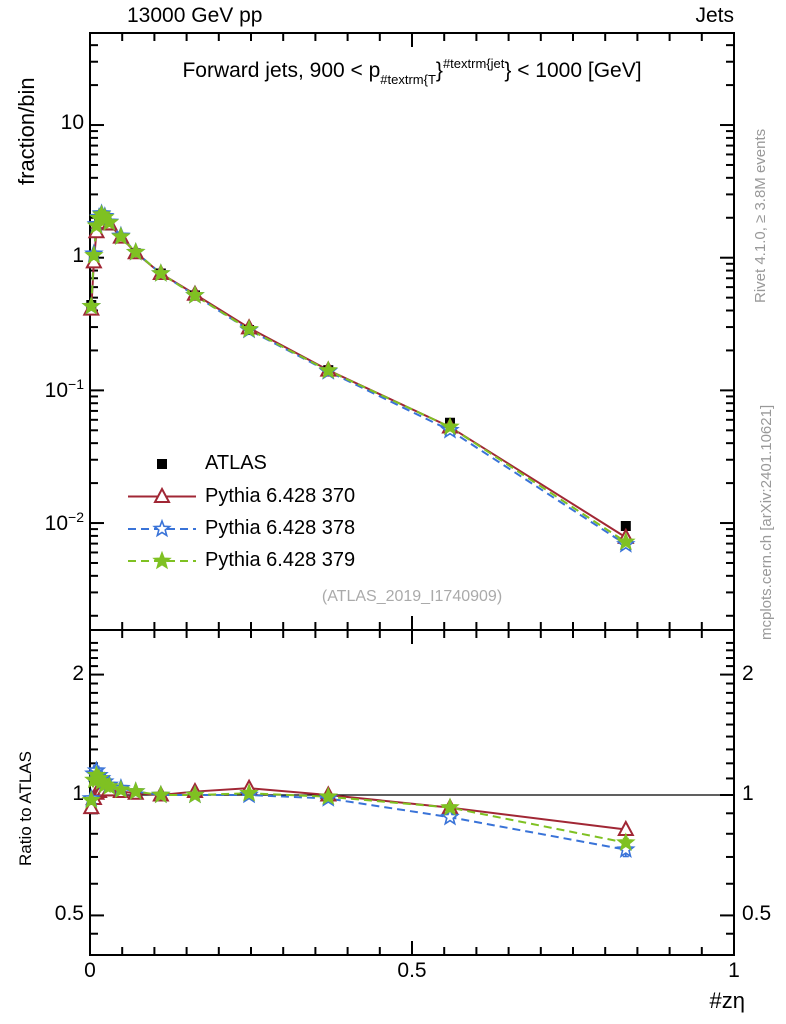 The width and height of the screenshot is (786, 1024). What do you see at coordinates (72, 123) in the screenshot?
I see `y-tick-label-top-1: 10` at bounding box center [72, 123].